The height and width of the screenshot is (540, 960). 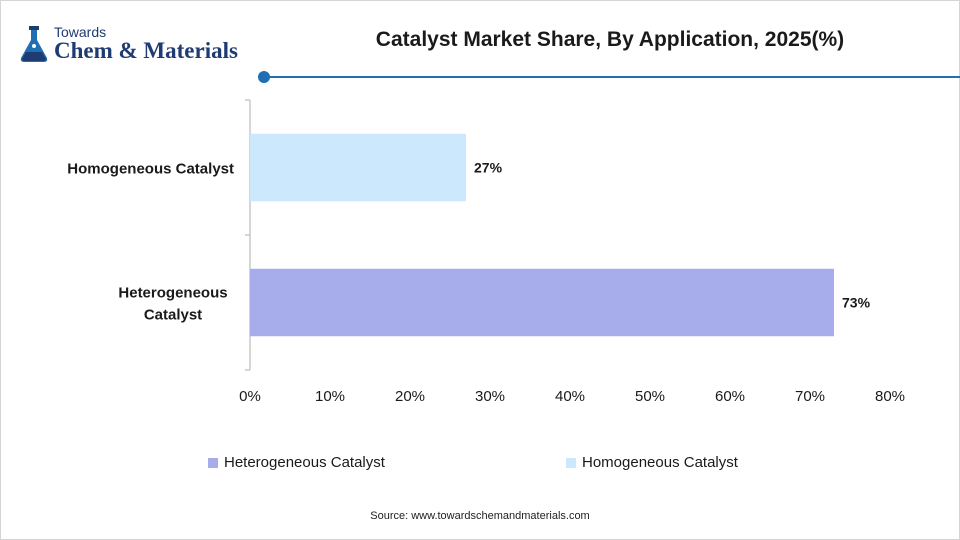 What do you see at coordinates (80, 32) in the screenshot?
I see `brand-small-text: Towards` at bounding box center [80, 32].